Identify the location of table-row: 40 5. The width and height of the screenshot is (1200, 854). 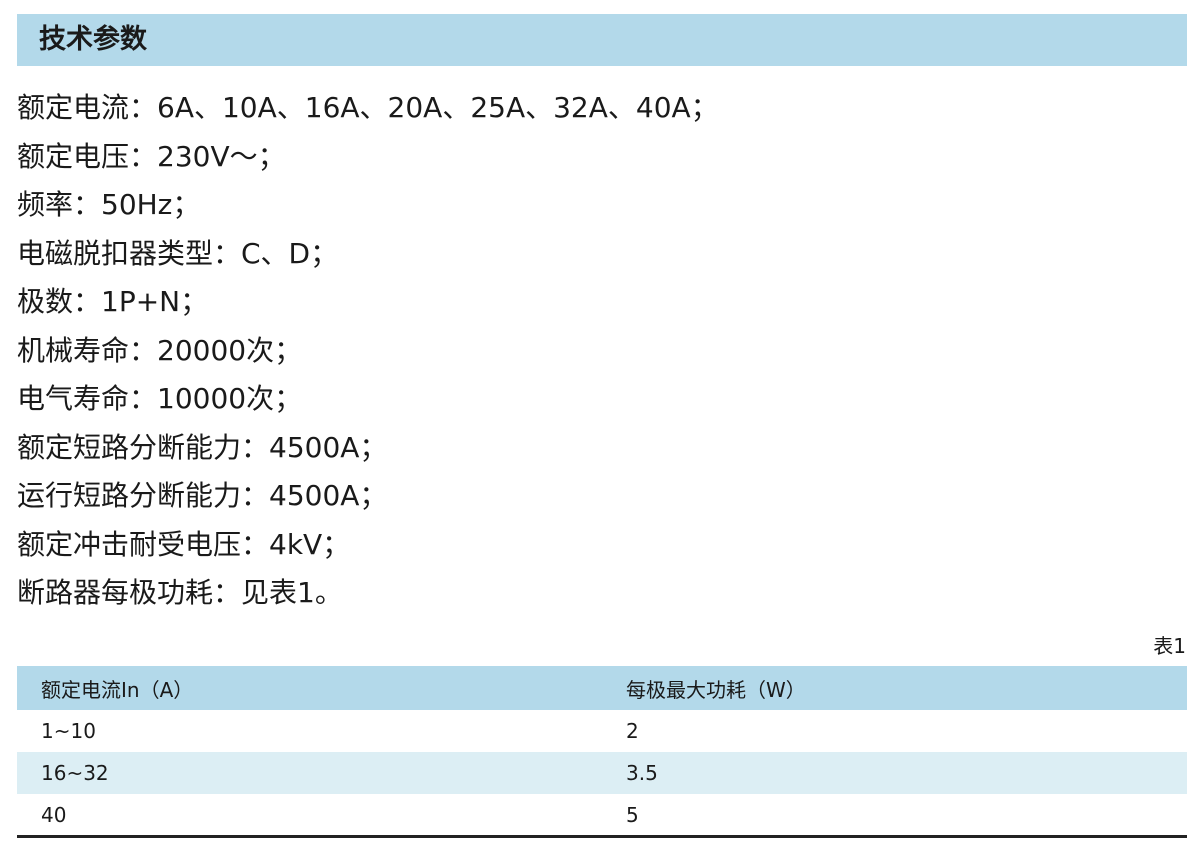
(602, 815).